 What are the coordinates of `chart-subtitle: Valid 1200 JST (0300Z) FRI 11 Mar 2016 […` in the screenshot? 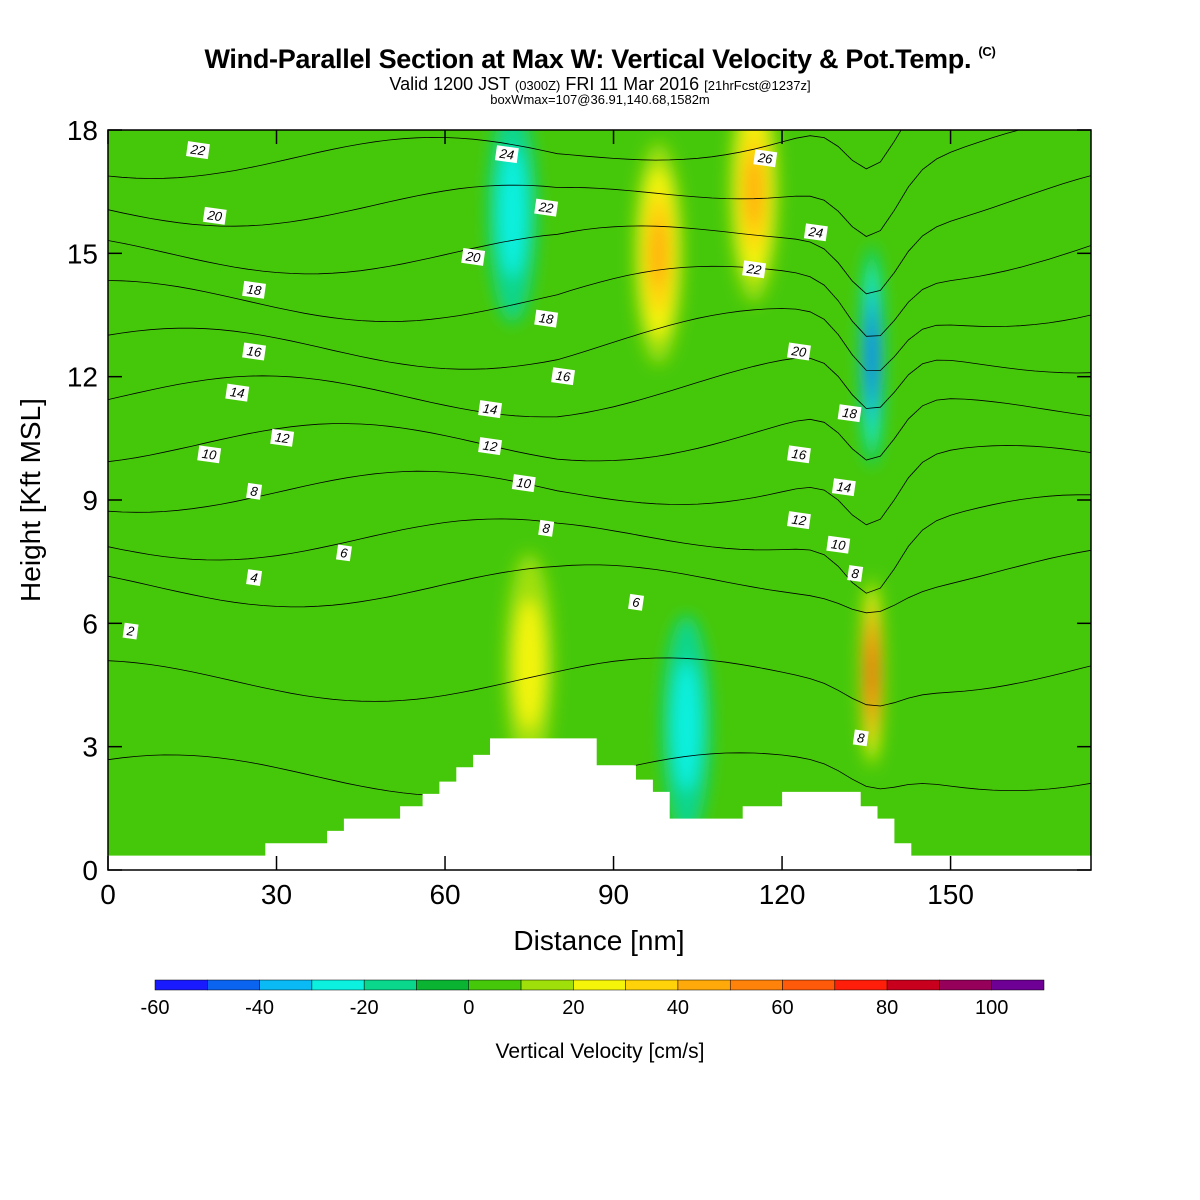 It's located at (600, 84).